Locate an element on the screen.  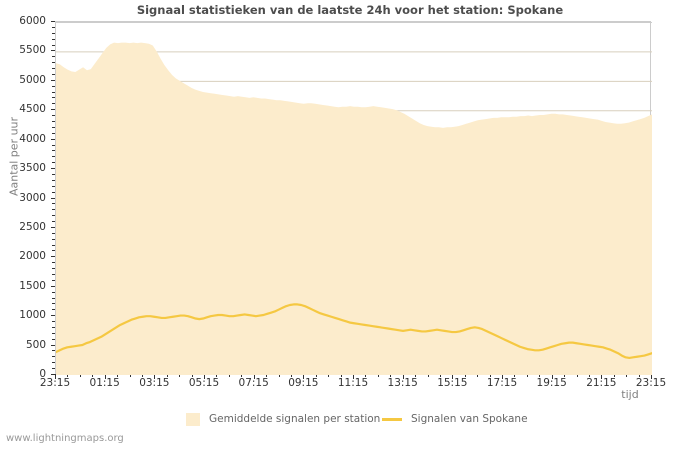
x-axis-tick-label: 09:15 is located at coordinates (303, 383).